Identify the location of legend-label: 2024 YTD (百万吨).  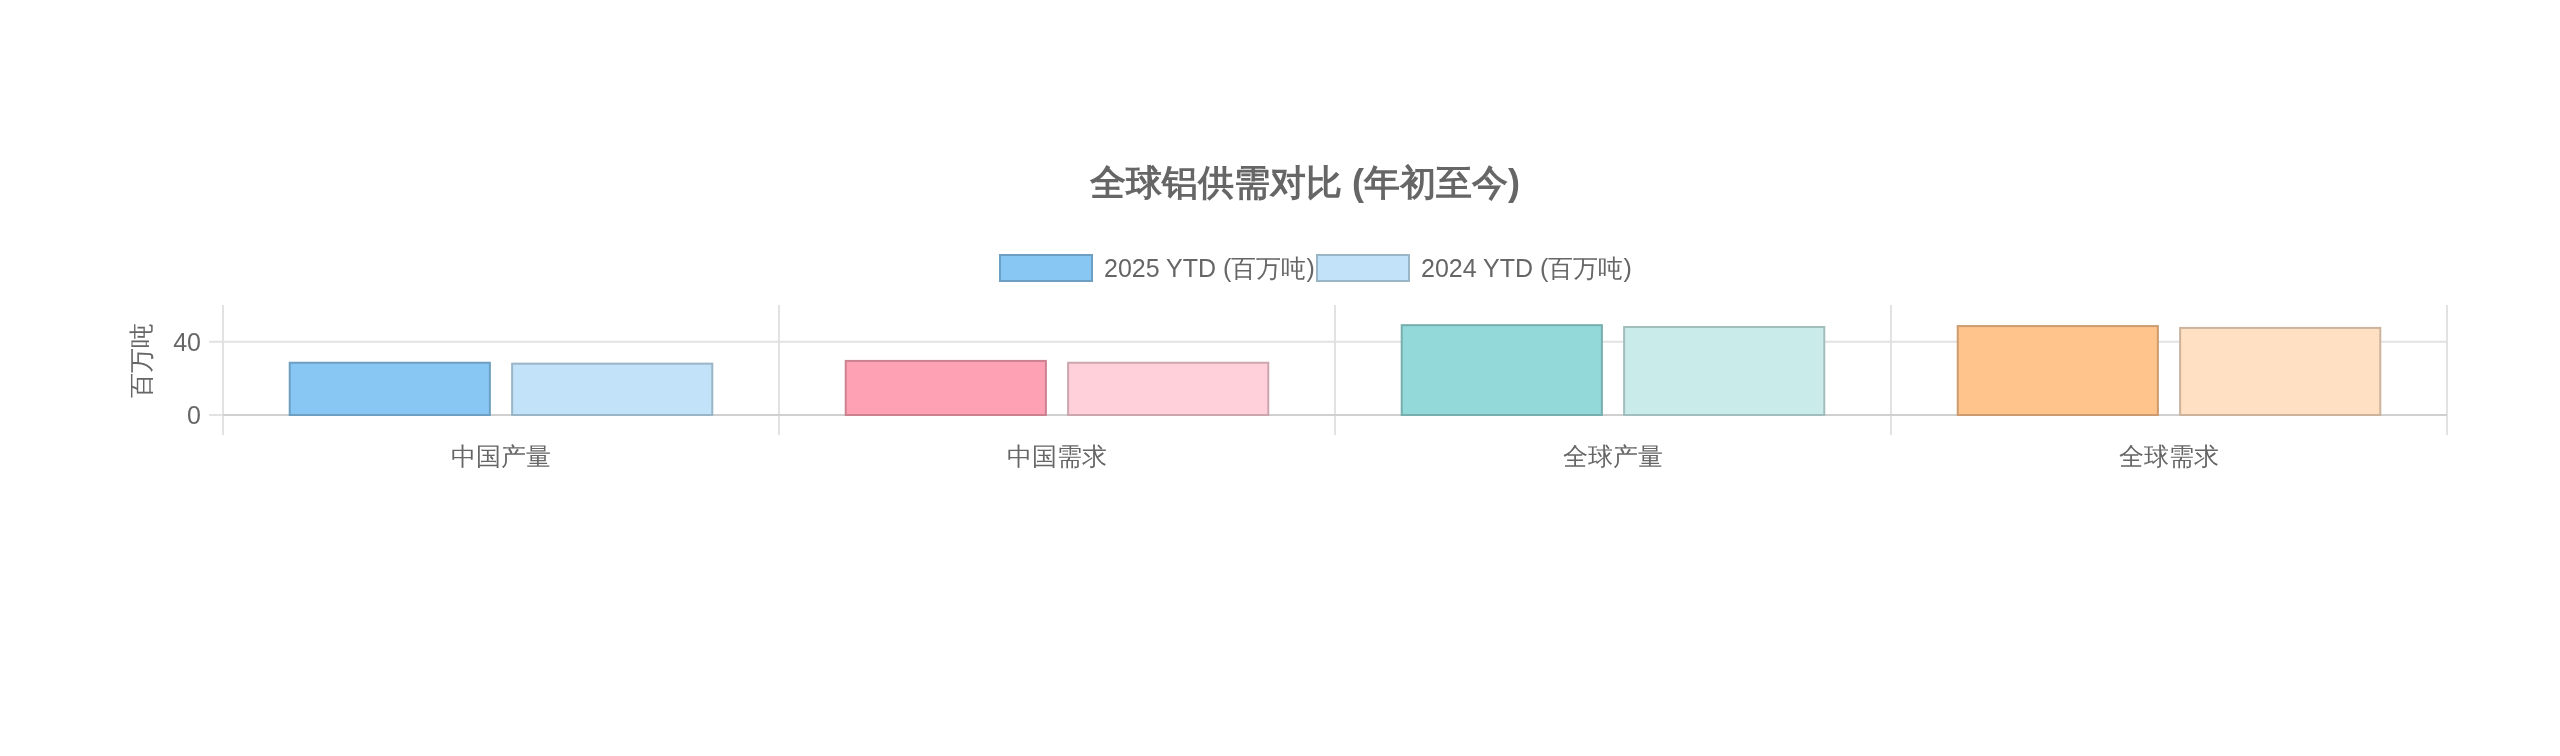
(1526, 268).